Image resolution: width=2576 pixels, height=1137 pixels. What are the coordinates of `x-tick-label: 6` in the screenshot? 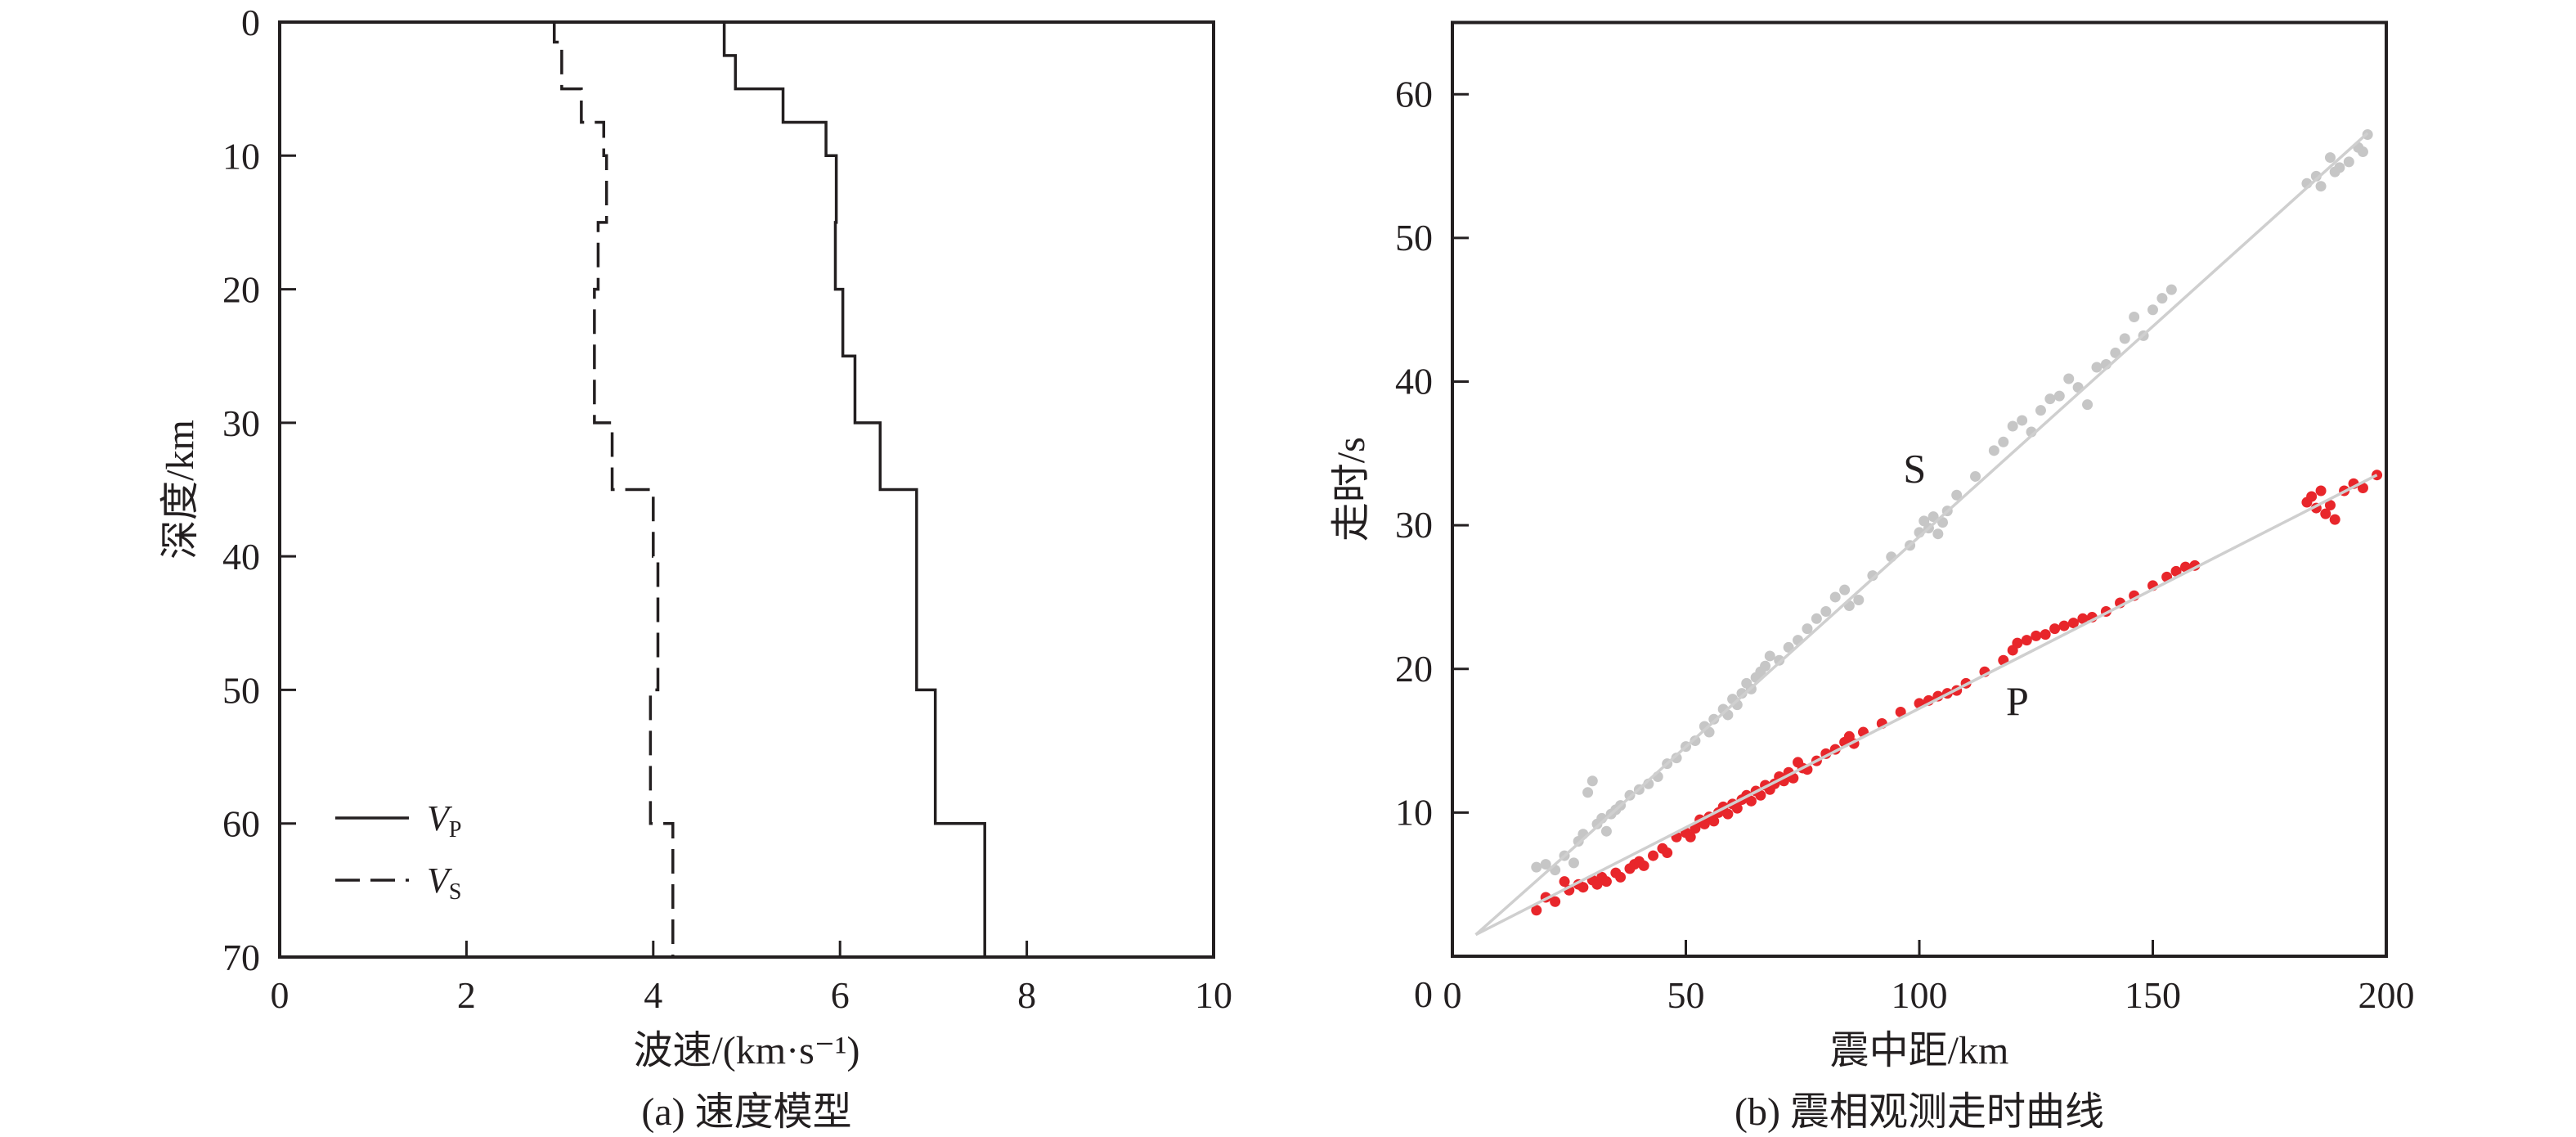 It's located at (840, 995).